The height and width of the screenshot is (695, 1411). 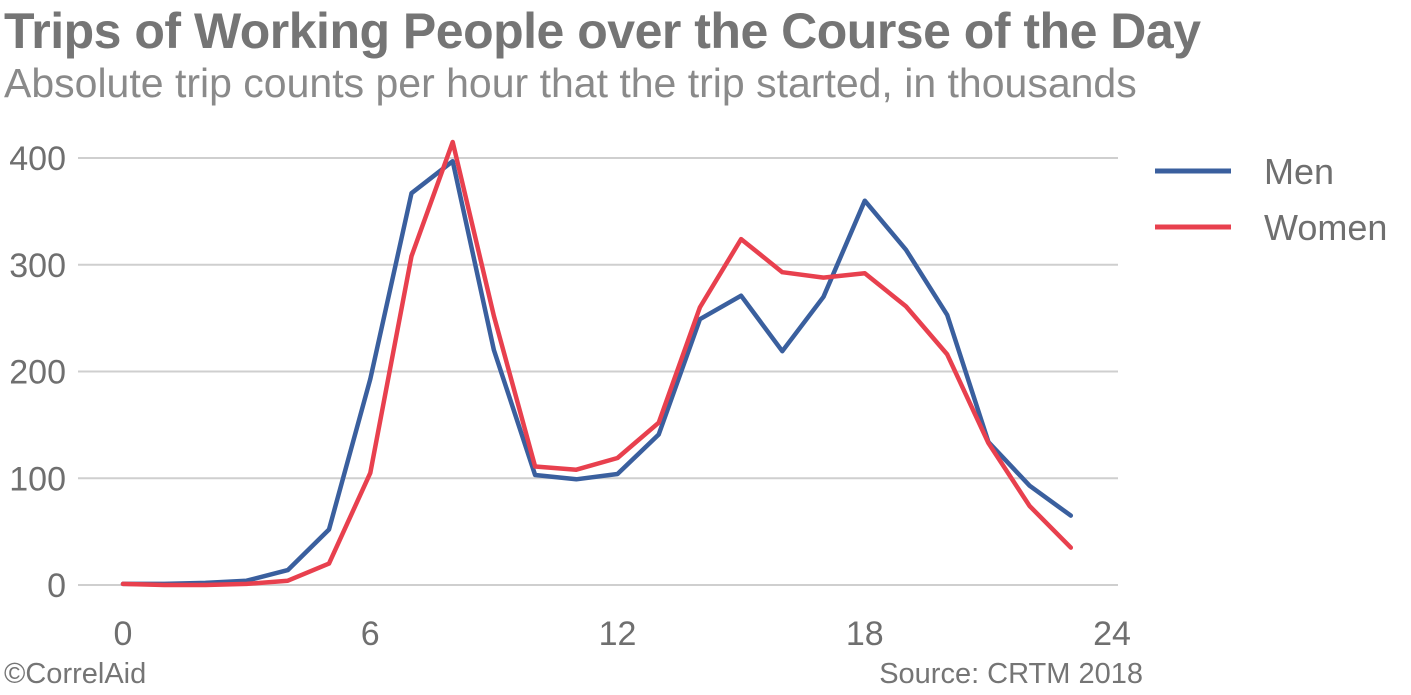 I want to click on y-axis-ticks: 0 100 200 300 400, so click(x=37, y=372).